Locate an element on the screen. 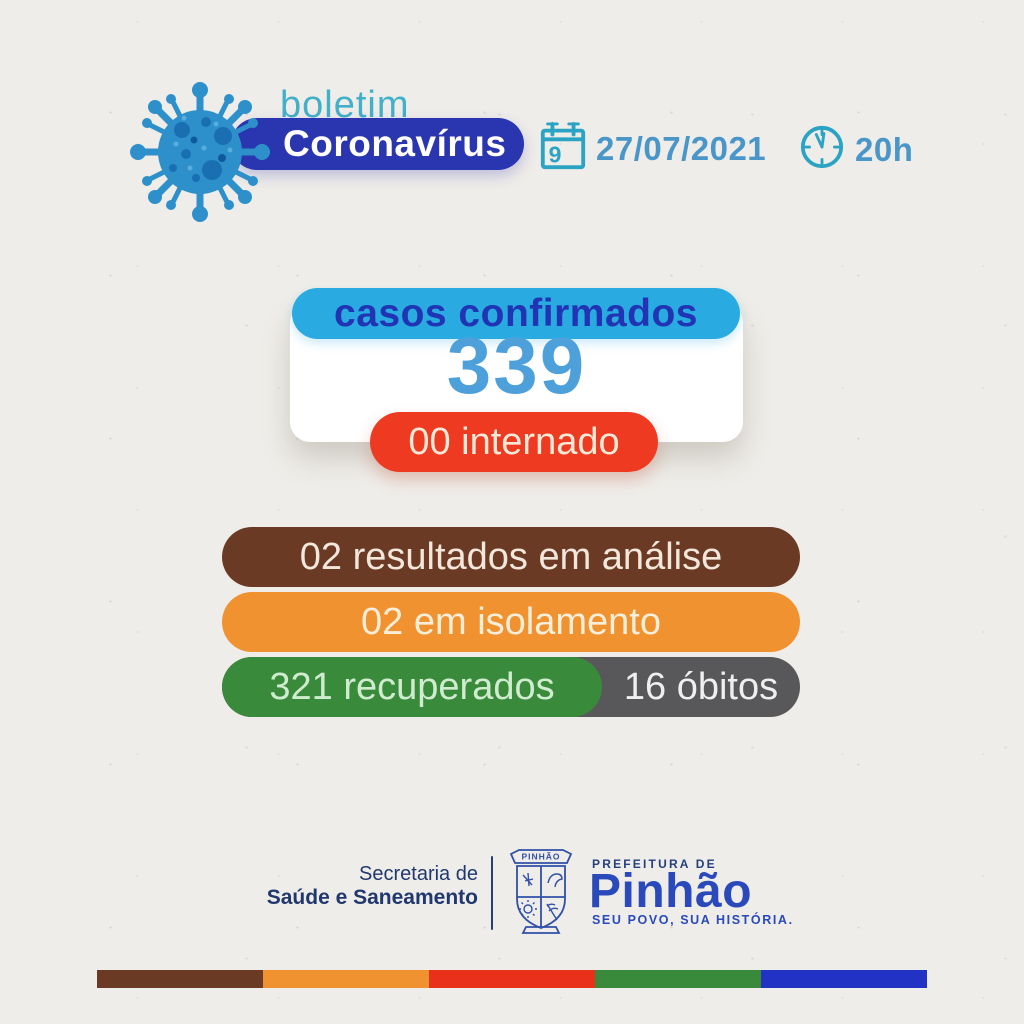 This screenshot has width=1024, height=1024. in-isolation-pill: 02 em isolamento is located at coordinates (511, 622).